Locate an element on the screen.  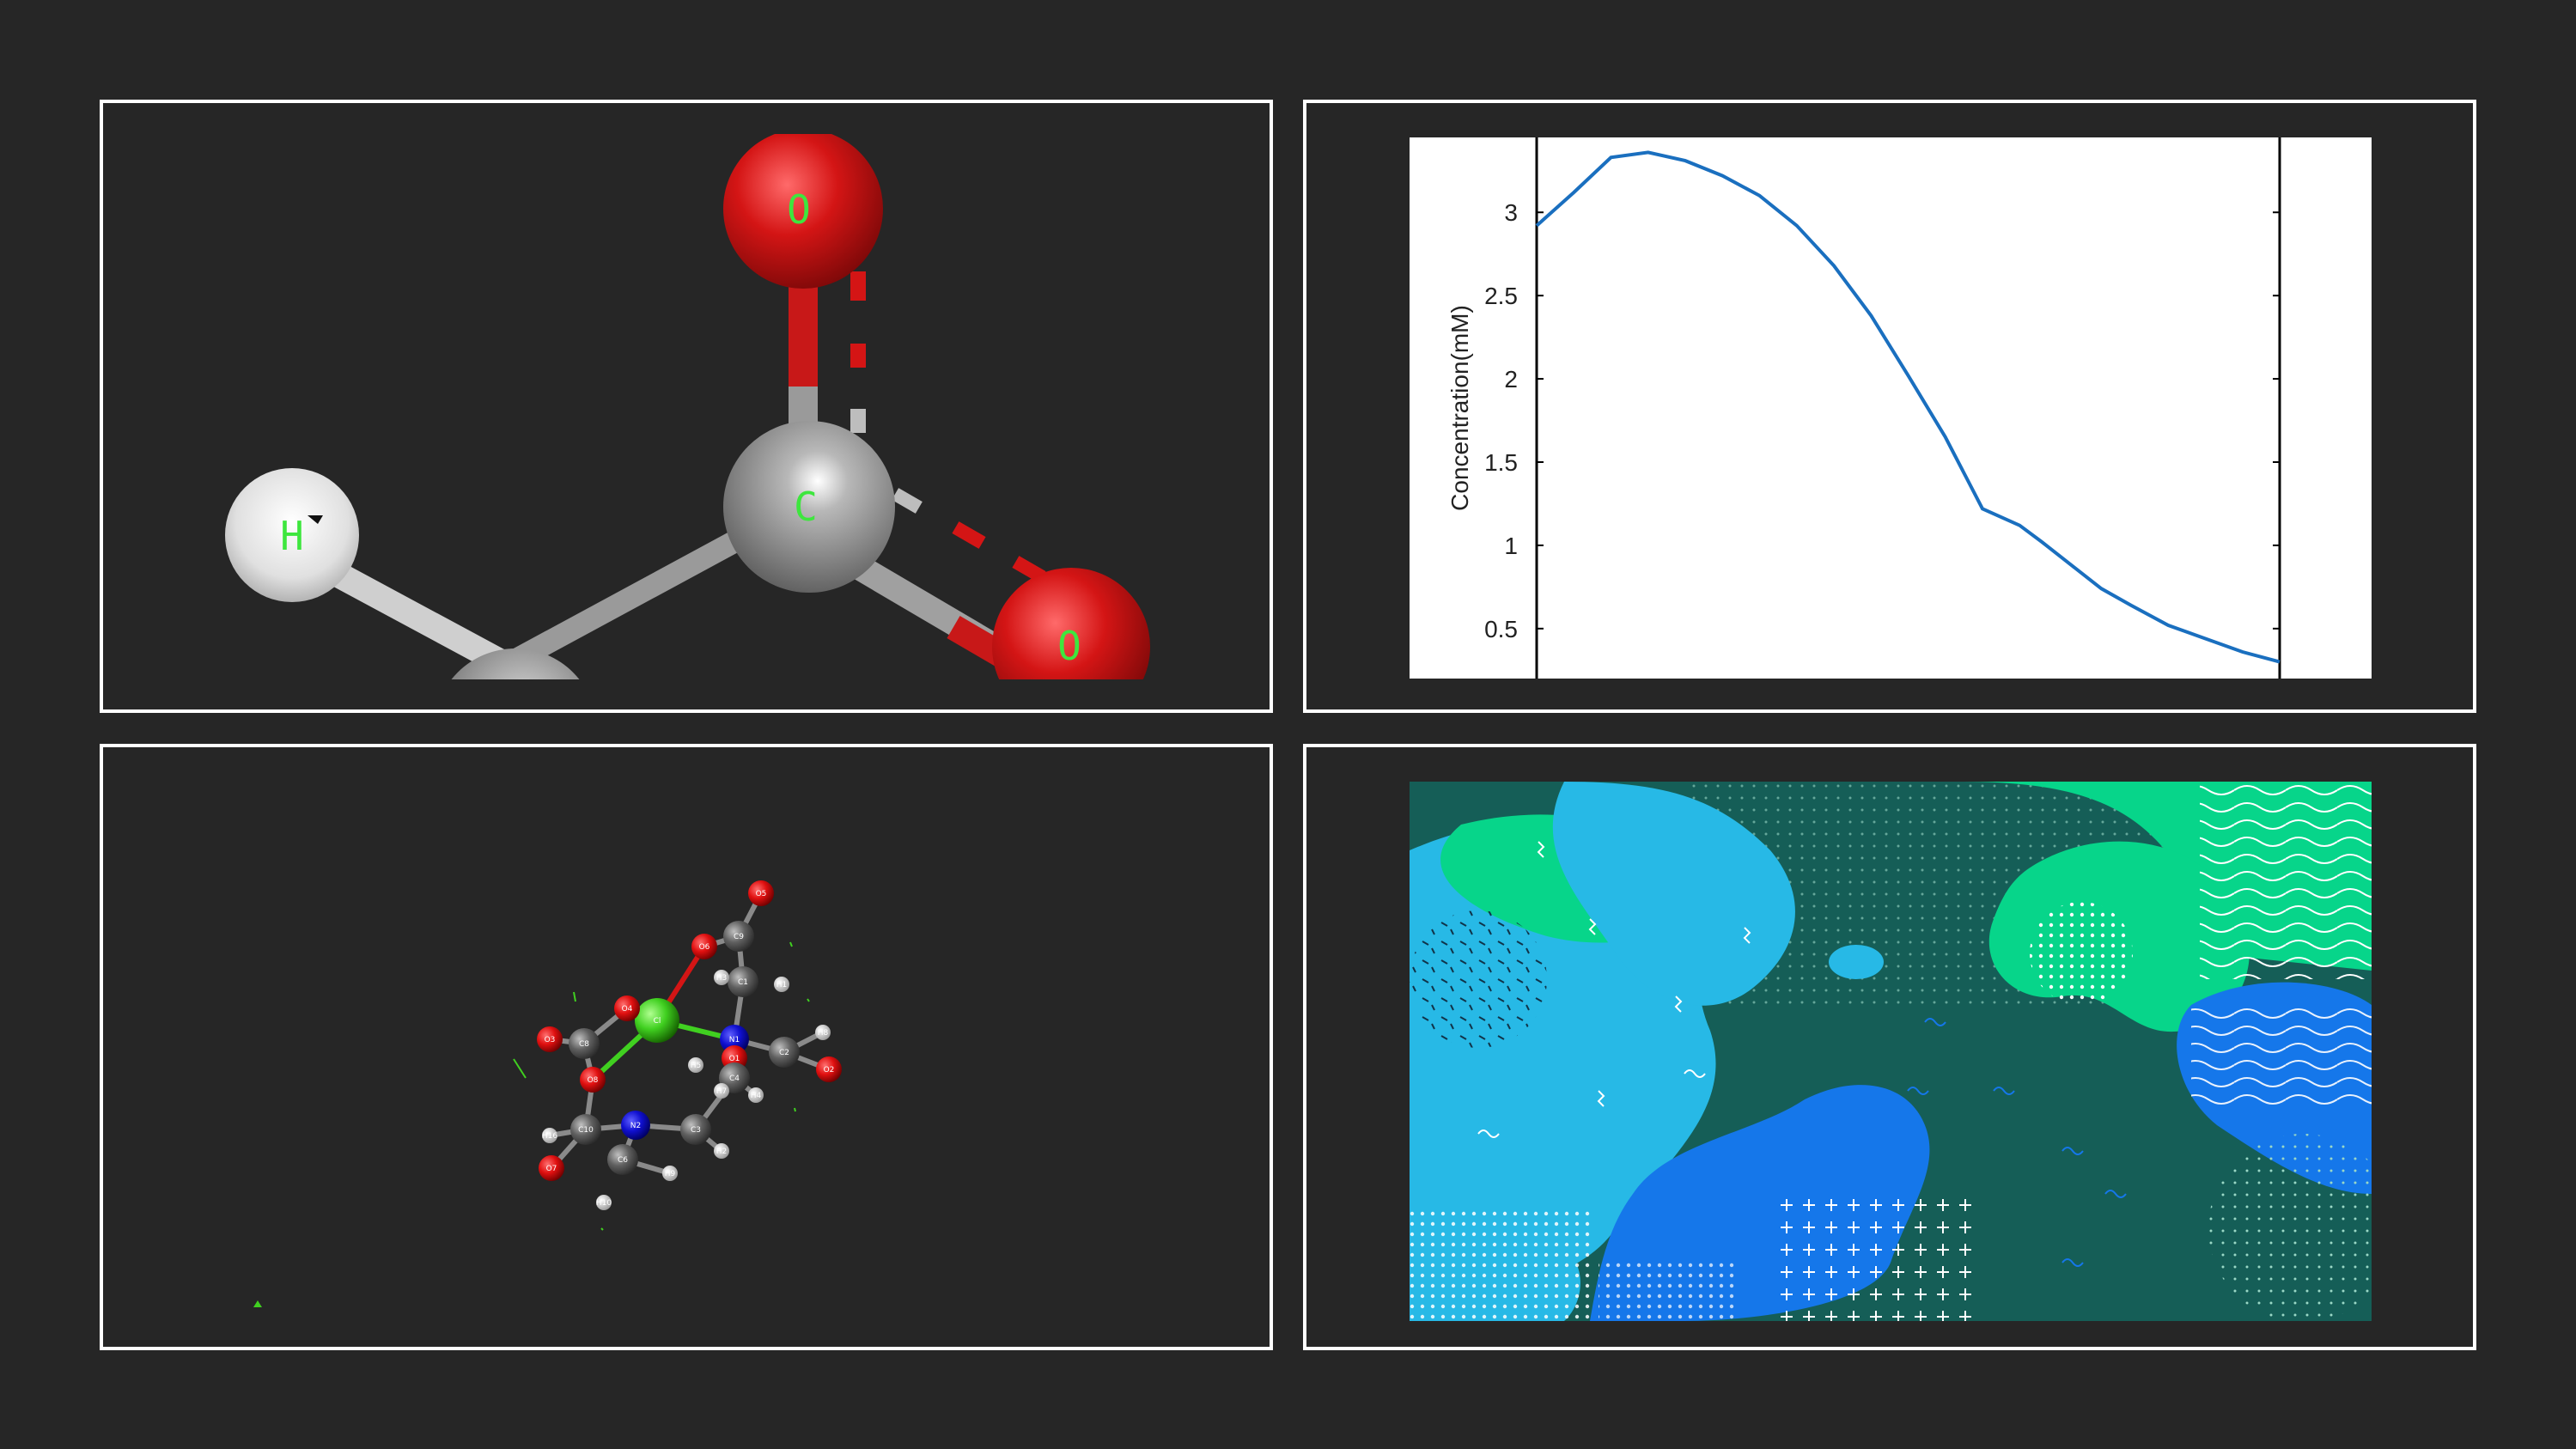
svg-text: H2 is located at coordinates (722, 1152).